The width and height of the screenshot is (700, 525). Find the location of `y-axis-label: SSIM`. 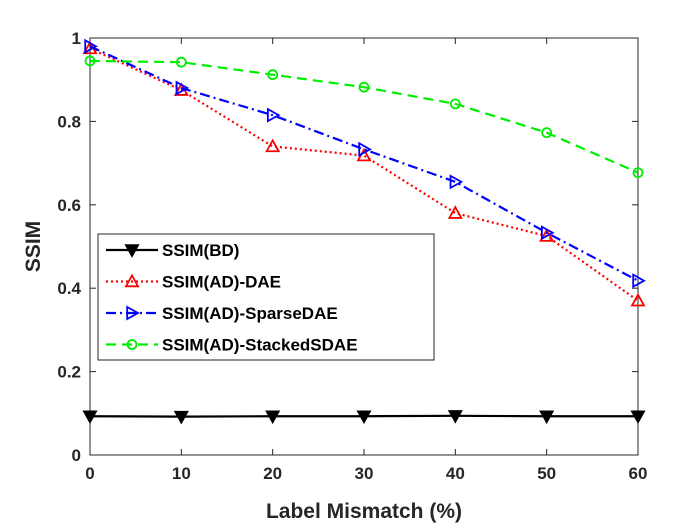

y-axis-label: SSIM is located at coordinates (33, 246).